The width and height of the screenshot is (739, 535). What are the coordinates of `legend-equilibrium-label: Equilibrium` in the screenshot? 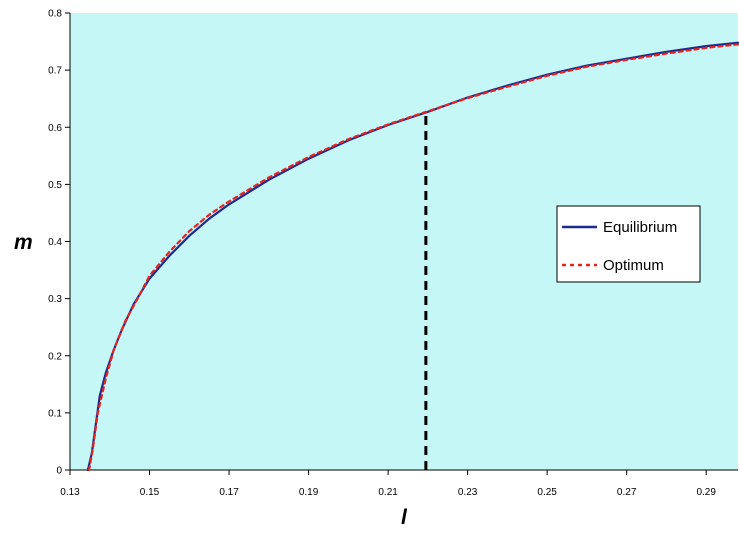 It's located at (640, 227).